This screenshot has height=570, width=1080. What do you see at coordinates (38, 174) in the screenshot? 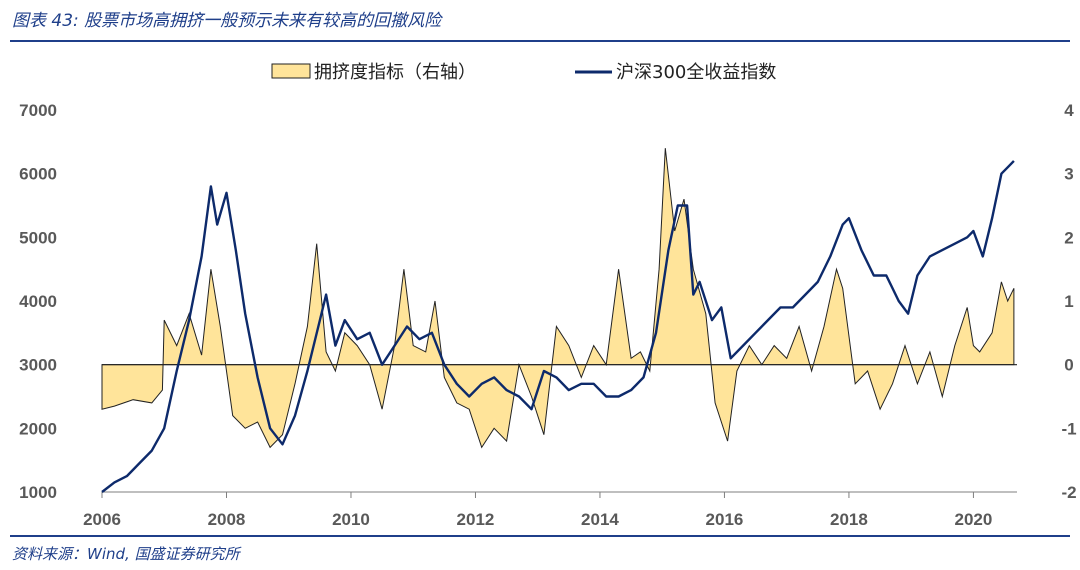
I see `y-left-tick-label: 6000` at bounding box center [38, 174].